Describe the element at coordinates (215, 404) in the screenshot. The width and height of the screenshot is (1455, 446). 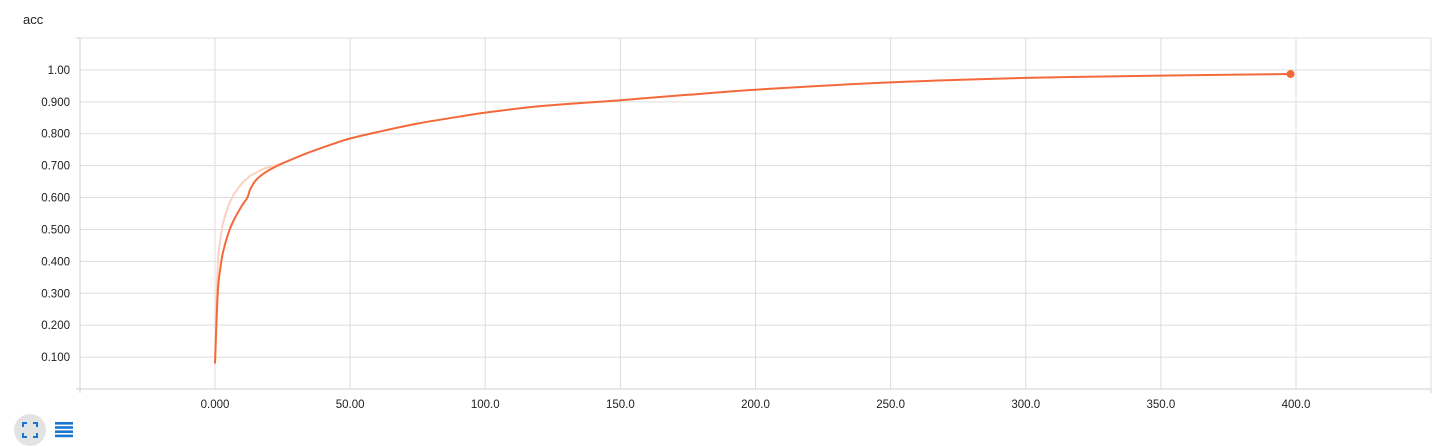
I see `x-tick-label: 0.000` at that location.